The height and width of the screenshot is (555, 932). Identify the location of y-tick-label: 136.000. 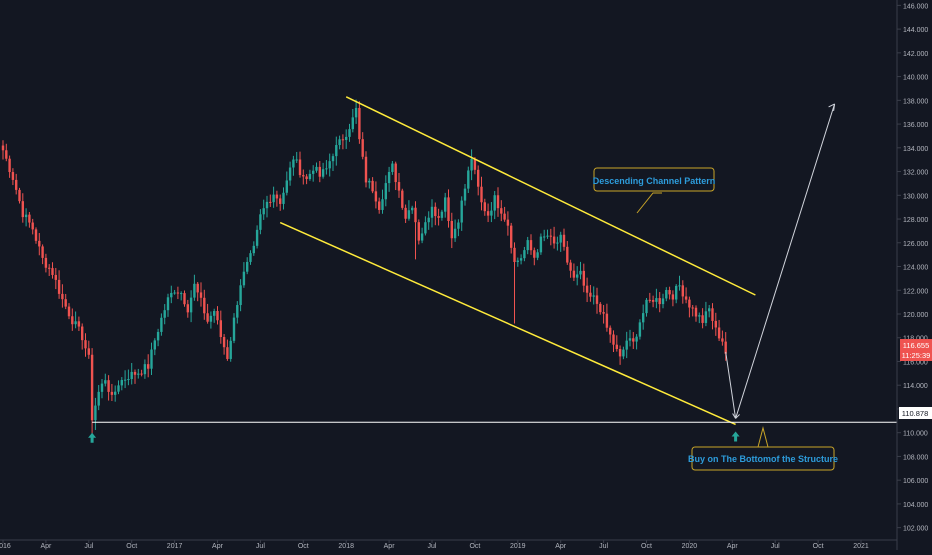
(915, 125).